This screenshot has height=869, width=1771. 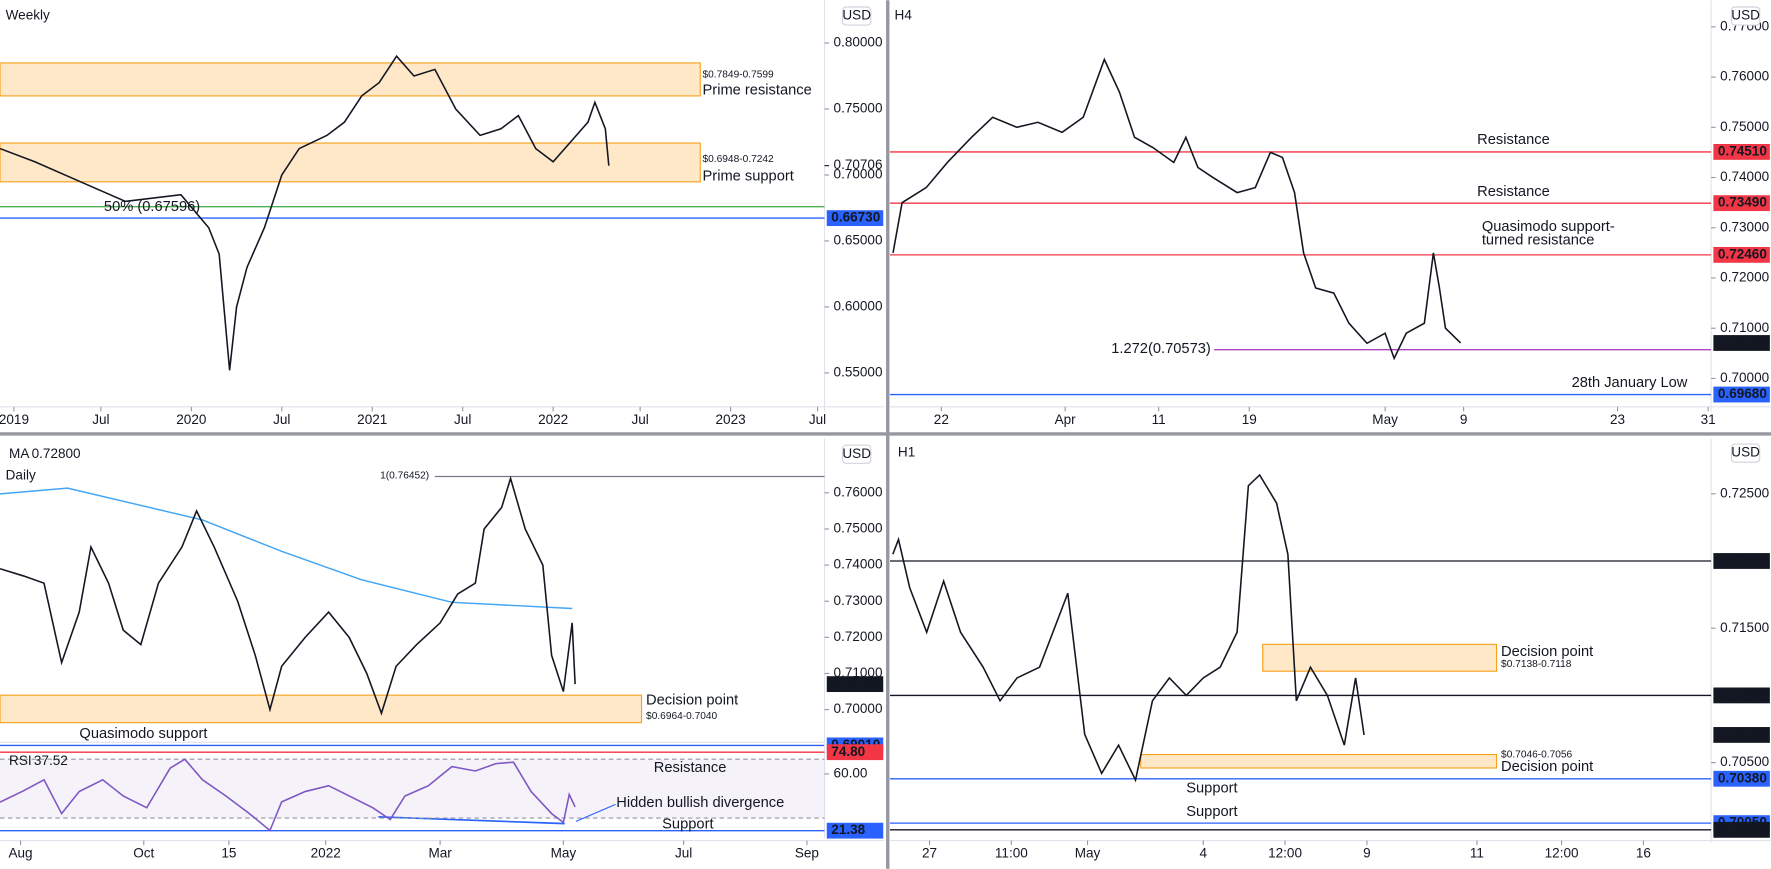 I want to click on annotation: Hidden bullish divergence, so click(x=700, y=803).